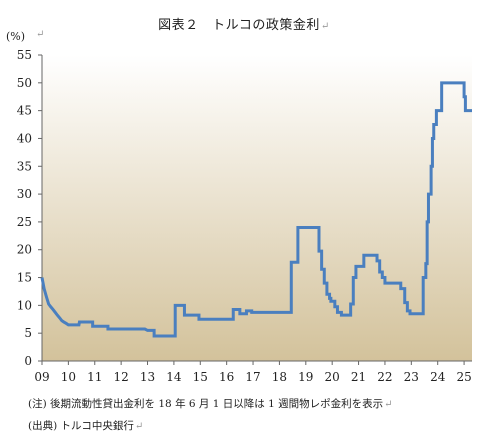 This screenshot has width=488, height=437. I want to click on x-tick-label: 20, so click(332, 377).